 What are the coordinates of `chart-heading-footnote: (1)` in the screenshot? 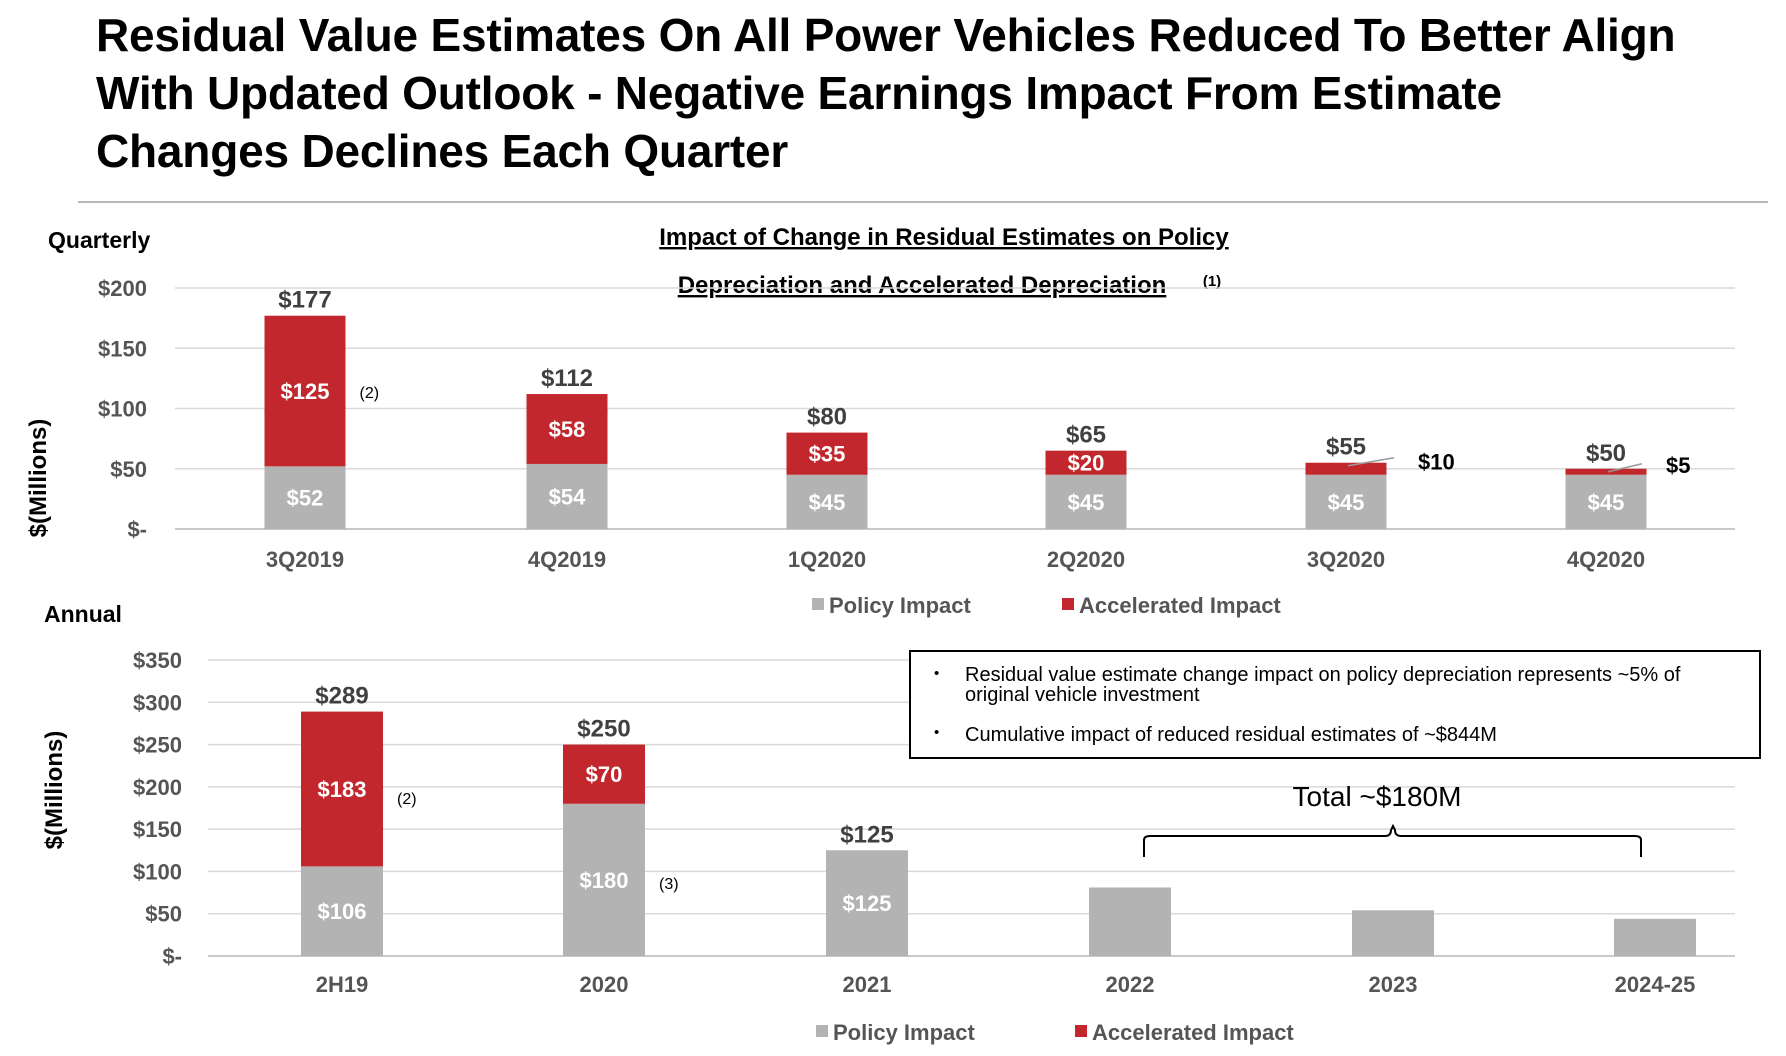 It's located at (1212, 281).